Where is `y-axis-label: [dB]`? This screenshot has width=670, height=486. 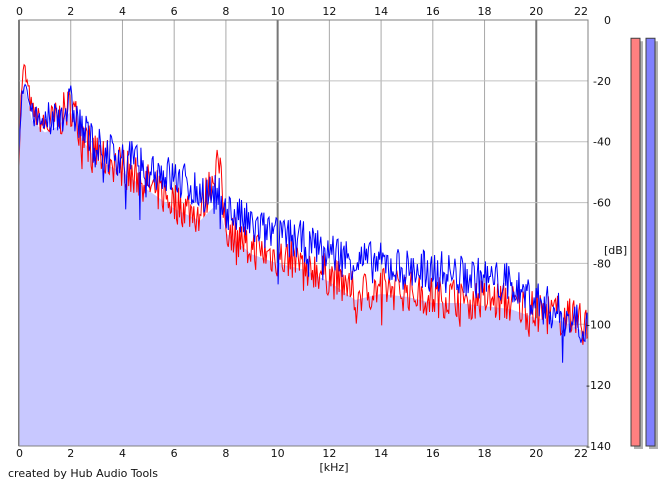
y-axis-label: [dB] is located at coordinates (615, 250).